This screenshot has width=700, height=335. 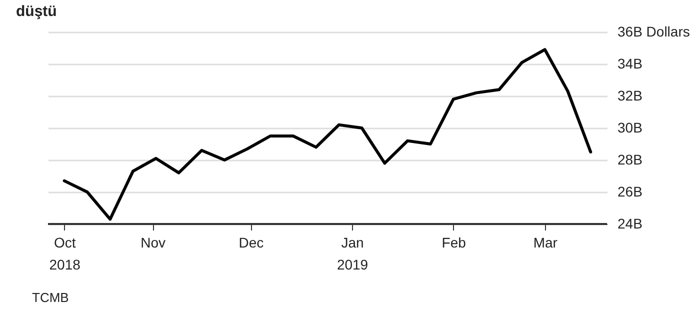 I want to click on y-tick-label: 30B, so click(x=630, y=128).